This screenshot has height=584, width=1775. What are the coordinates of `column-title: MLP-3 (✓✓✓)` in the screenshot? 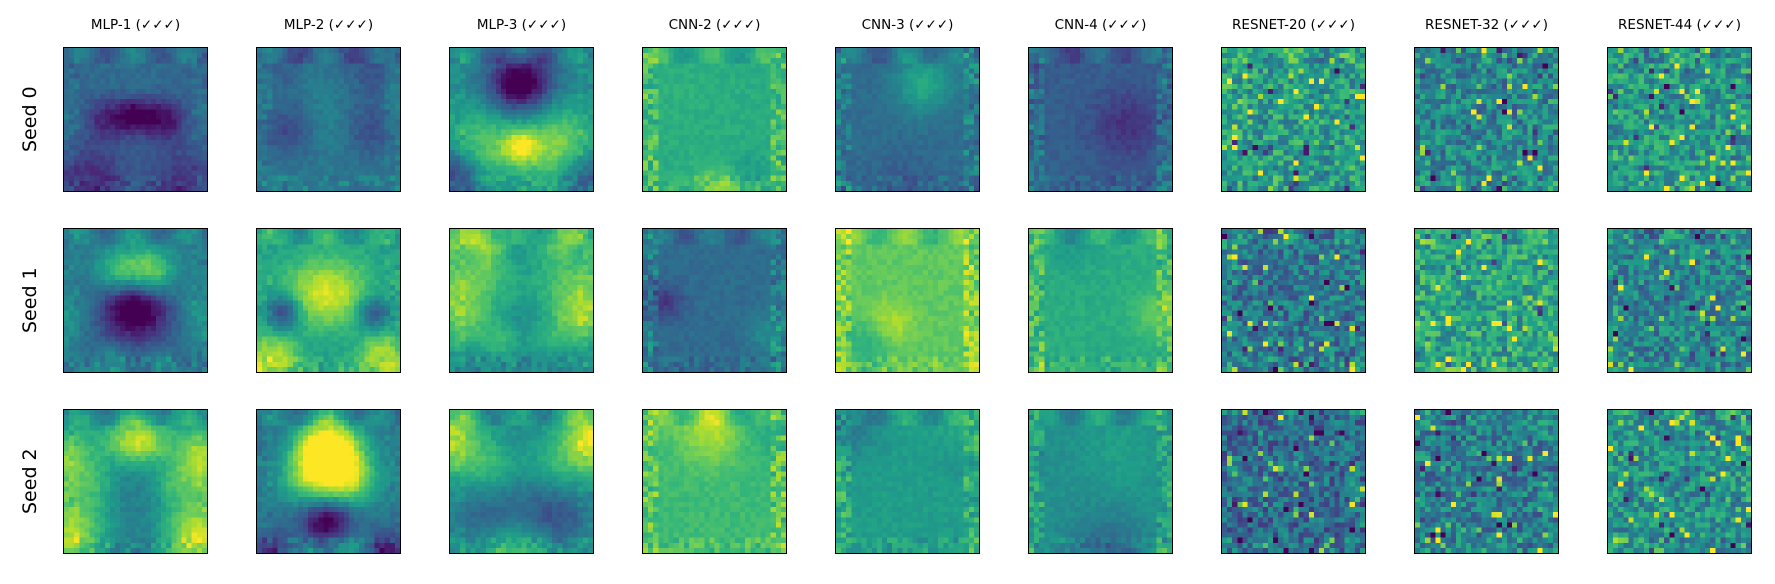 It's located at (521, 25).